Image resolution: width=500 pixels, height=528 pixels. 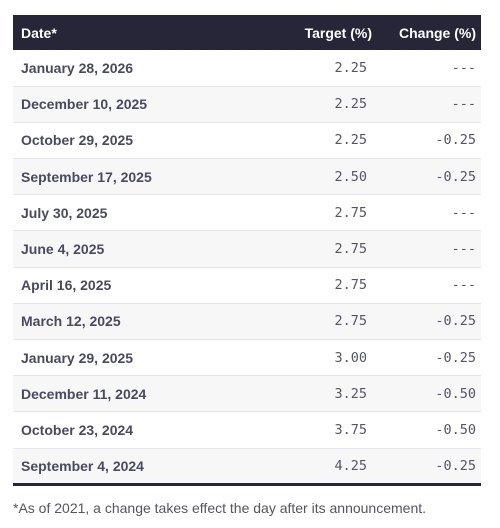 What do you see at coordinates (84, 104) in the screenshot?
I see `cell-date: December 10, 2025` at bounding box center [84, 104].